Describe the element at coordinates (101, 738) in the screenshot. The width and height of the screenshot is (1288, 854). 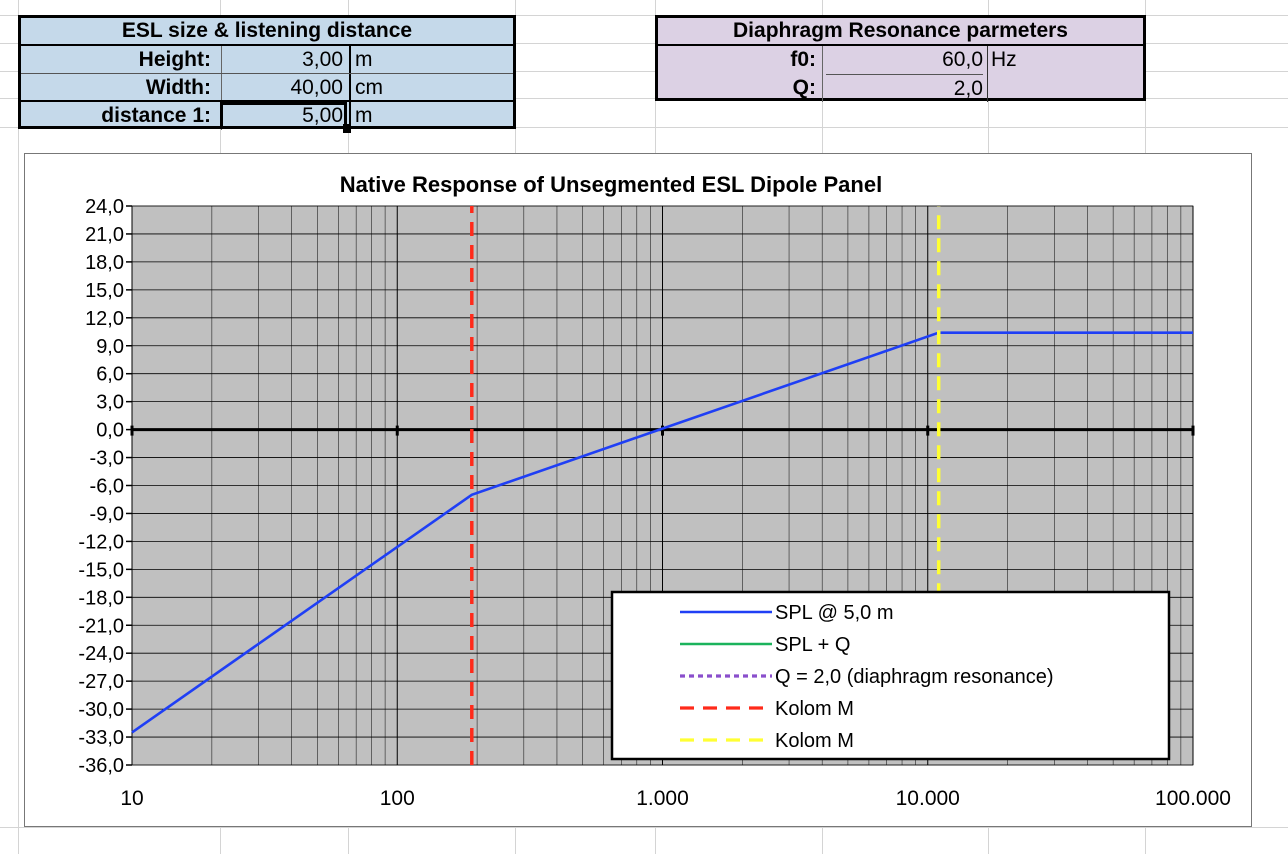
I see `y-tick-label: -33,0` at that location.